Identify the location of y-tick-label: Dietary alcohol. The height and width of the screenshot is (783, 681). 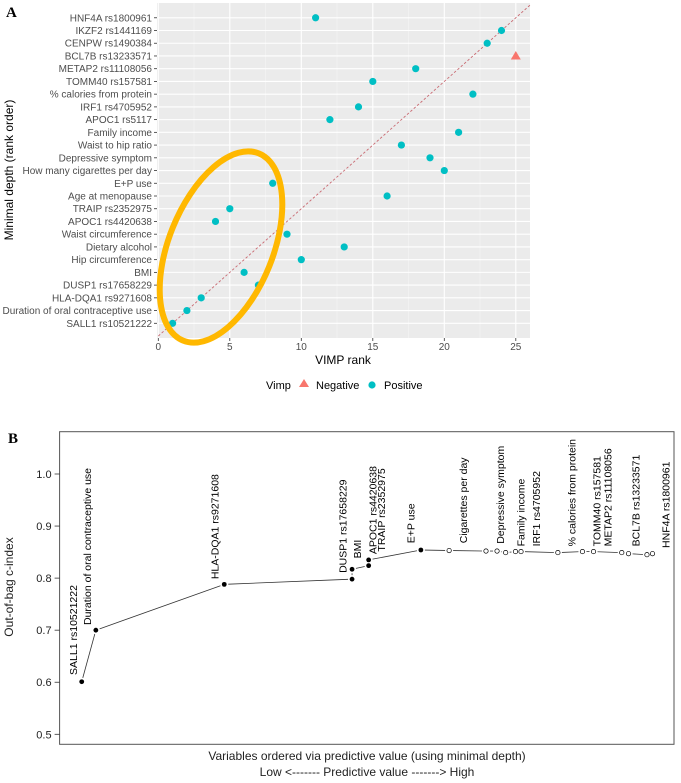
(119, 247).